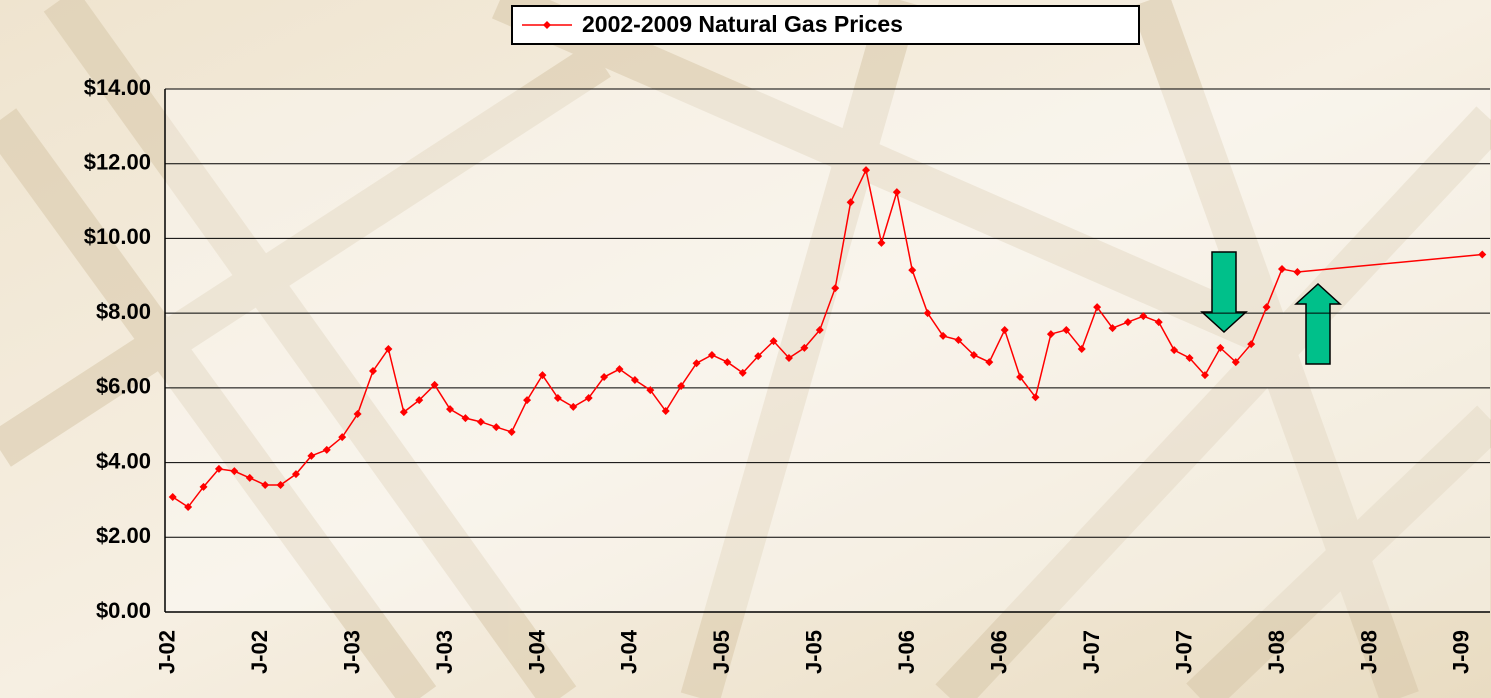 This screenshot has width=1491, height=698. What do you see at coordinates (123, 386) in the screenshot?
I see `y-tick-label: $6.00` at bounding box center [123, 386].